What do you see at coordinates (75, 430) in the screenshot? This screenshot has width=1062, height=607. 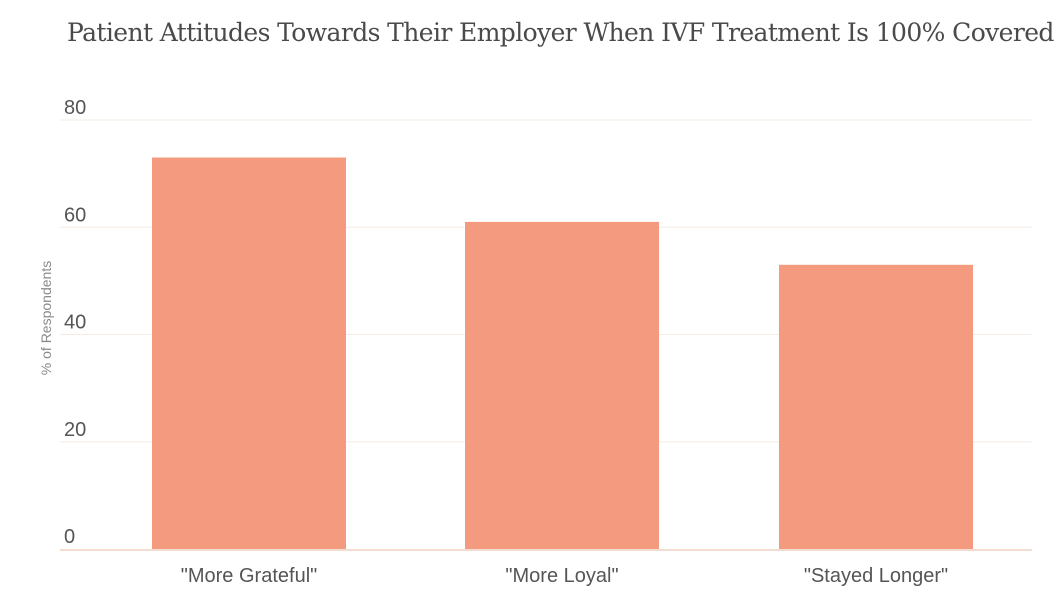 I see `y-tick-label: 20` at bounding box center [75, 430].